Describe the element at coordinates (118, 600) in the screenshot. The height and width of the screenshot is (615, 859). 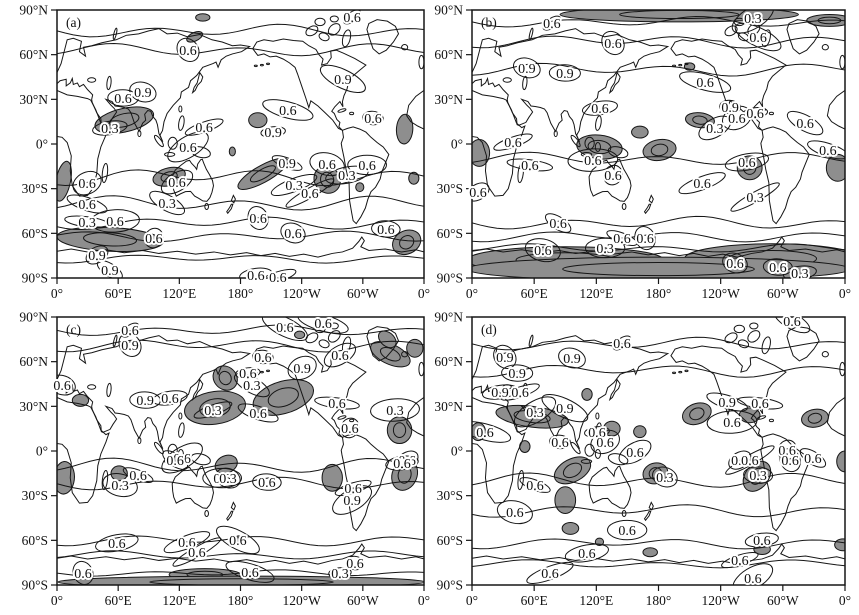
I see `x-tick-label: 60°E` at that location.